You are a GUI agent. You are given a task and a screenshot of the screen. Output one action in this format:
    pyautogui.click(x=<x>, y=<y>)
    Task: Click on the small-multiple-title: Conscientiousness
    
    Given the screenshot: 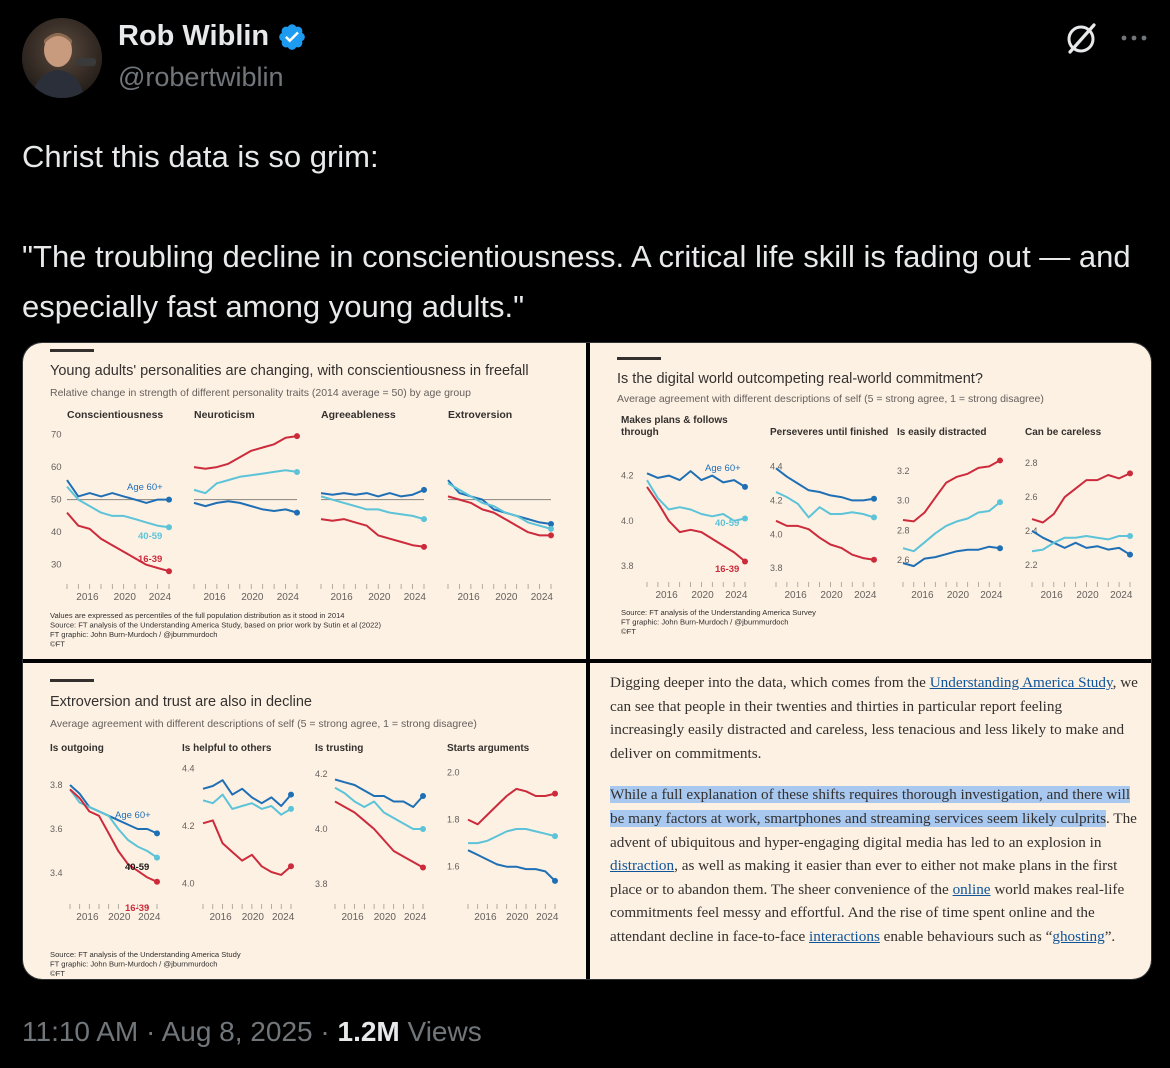 What is the action you would take?
    pyautogui.click(x=115, y=415)
    